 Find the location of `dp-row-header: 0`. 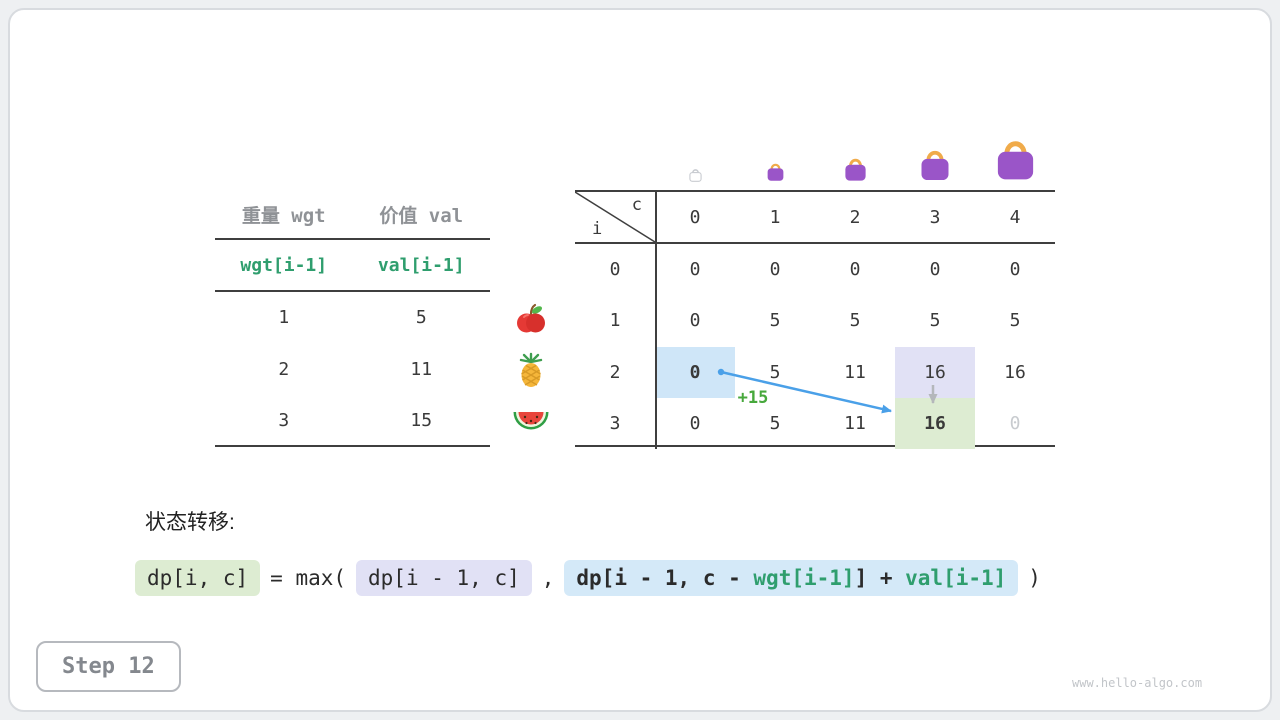

dp-row-header: 0 is located at coordinates (615, 270).